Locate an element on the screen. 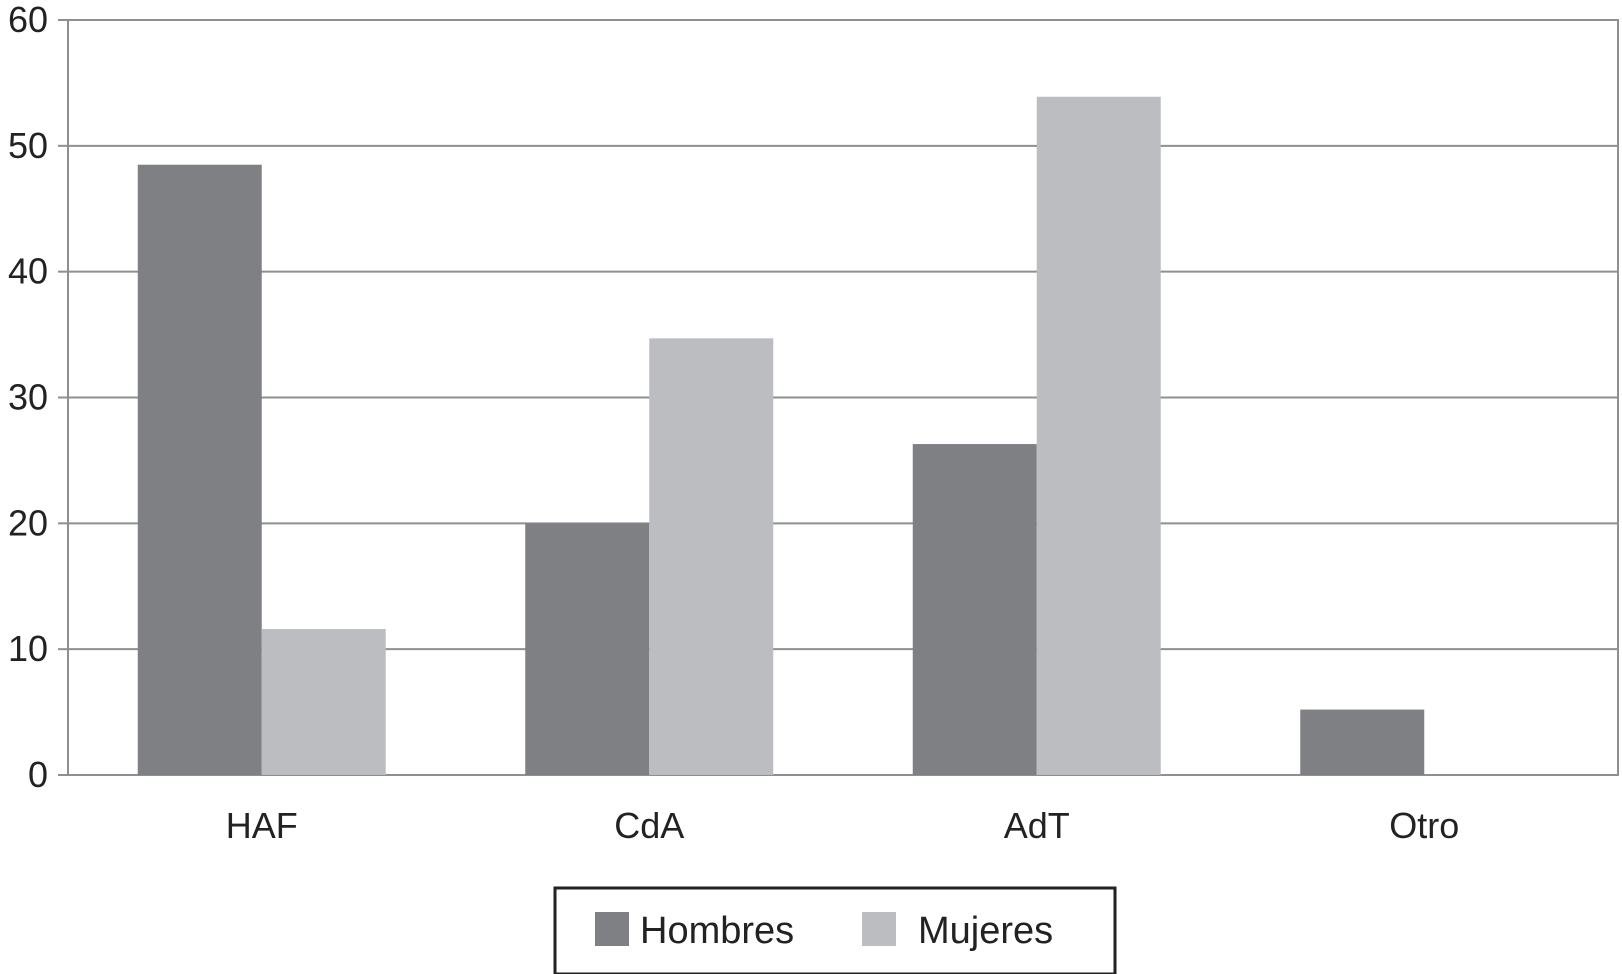 The width and height of the screenshot is (1622, 974). y-axis-ticks: 0 10 20 30 40 50 60 is located at coordinates (38, 397).